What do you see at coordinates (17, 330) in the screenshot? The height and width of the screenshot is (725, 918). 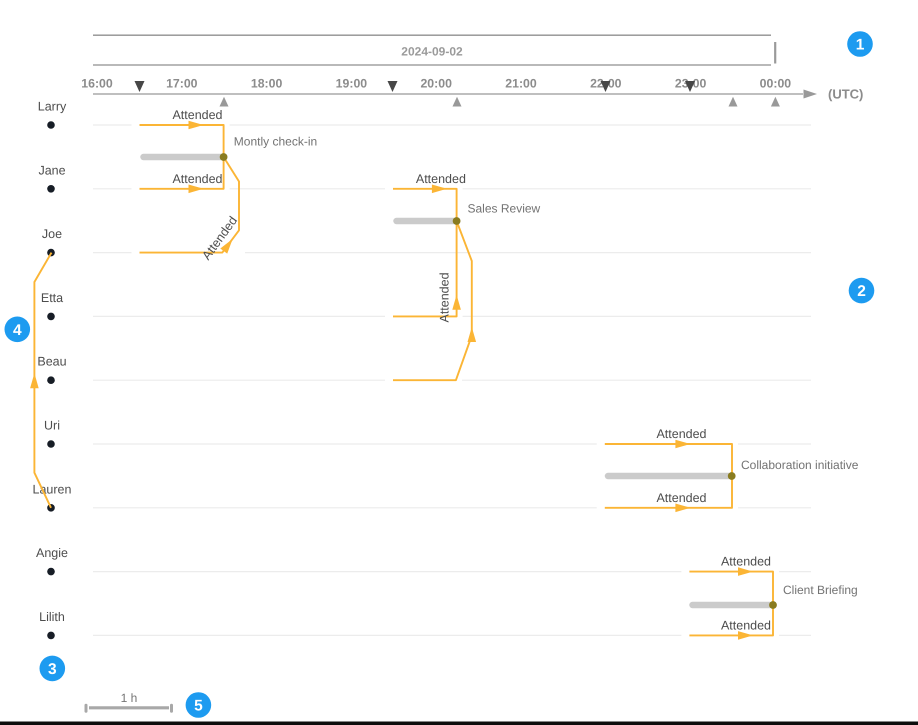 I see `svg-text: 4` at bounding box center [17, 330].